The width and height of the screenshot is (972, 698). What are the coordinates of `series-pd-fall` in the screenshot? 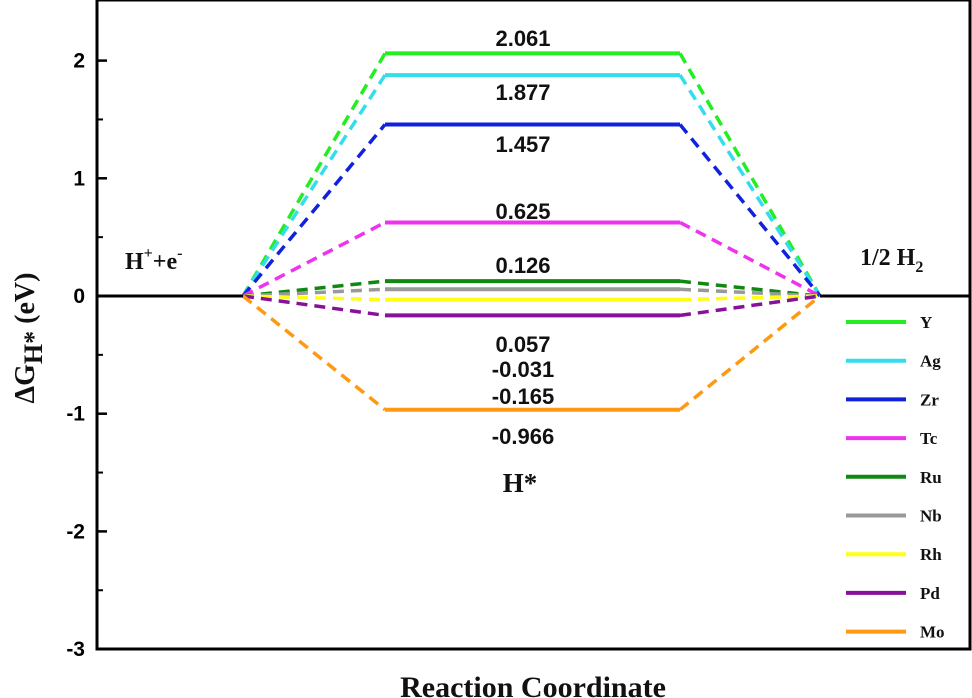 It's located at (750, 306).